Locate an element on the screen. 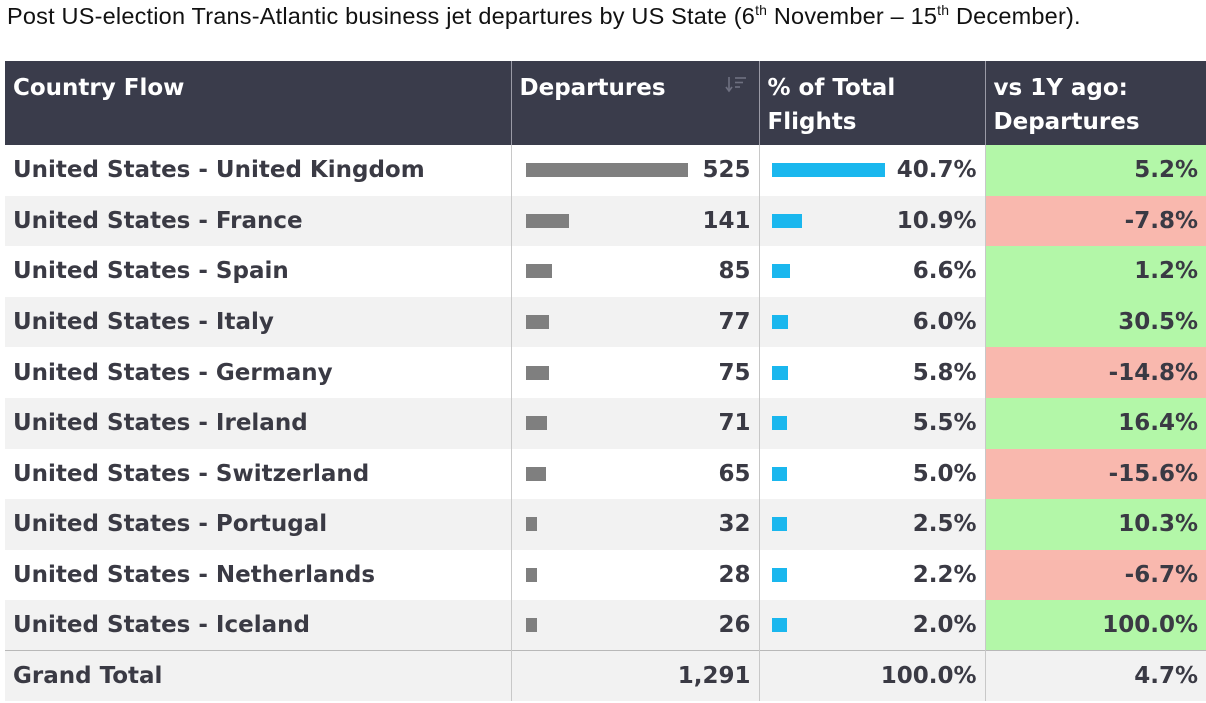 Image resolution: width=1206 pixels, height=703 pixels. pct-total-value: 10.9% is located at coordinates (936, 220).